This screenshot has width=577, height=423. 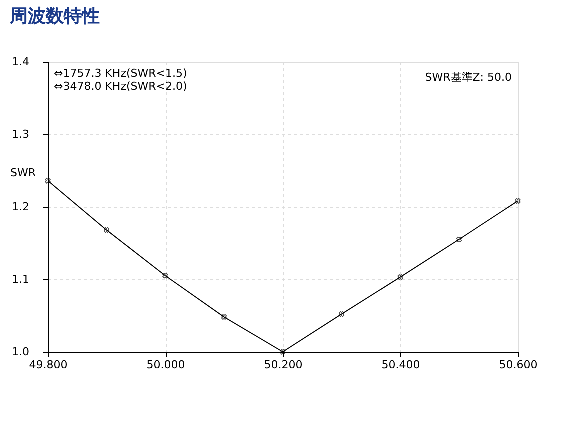 I want to click on x-tick-label: 50.200, so click(x=283, y=365).